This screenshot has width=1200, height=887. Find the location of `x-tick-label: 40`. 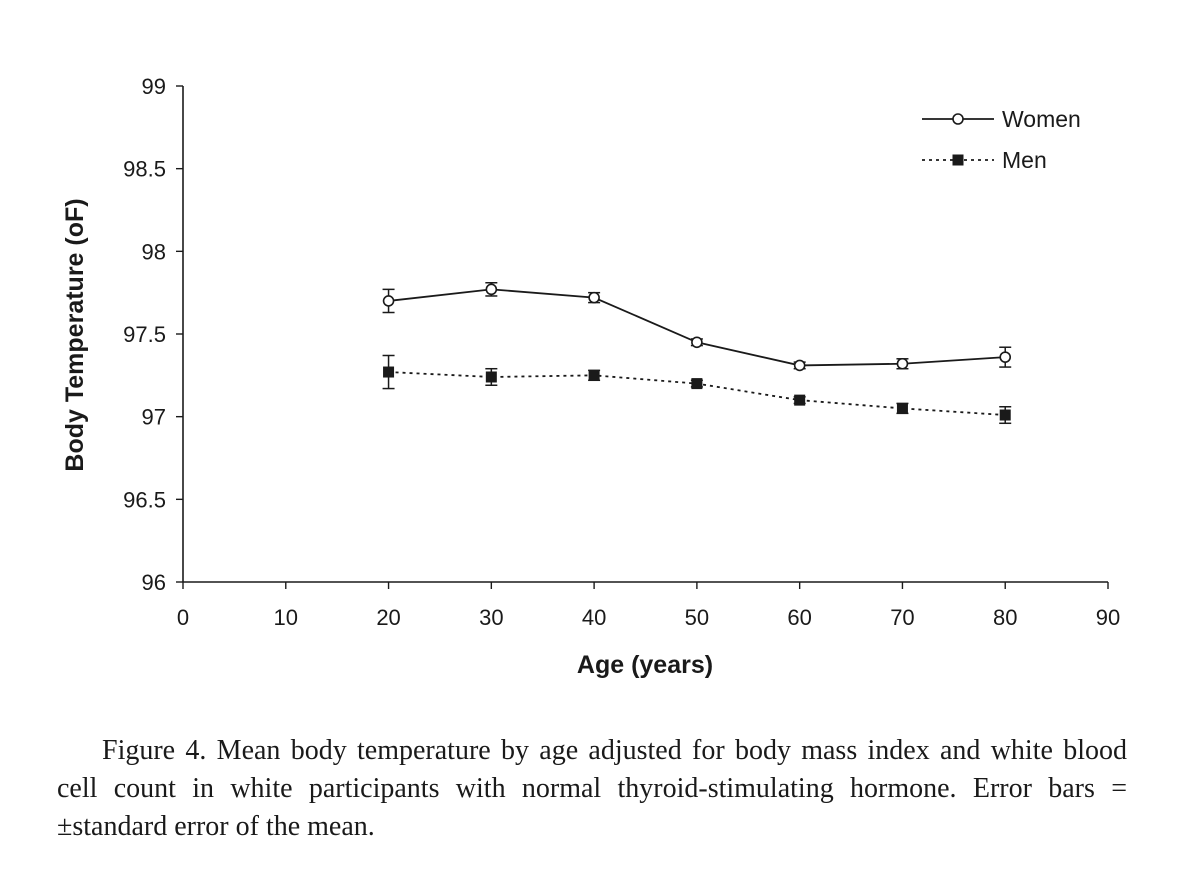

x-tick-label: 40 is located at coordinates (594, 617).